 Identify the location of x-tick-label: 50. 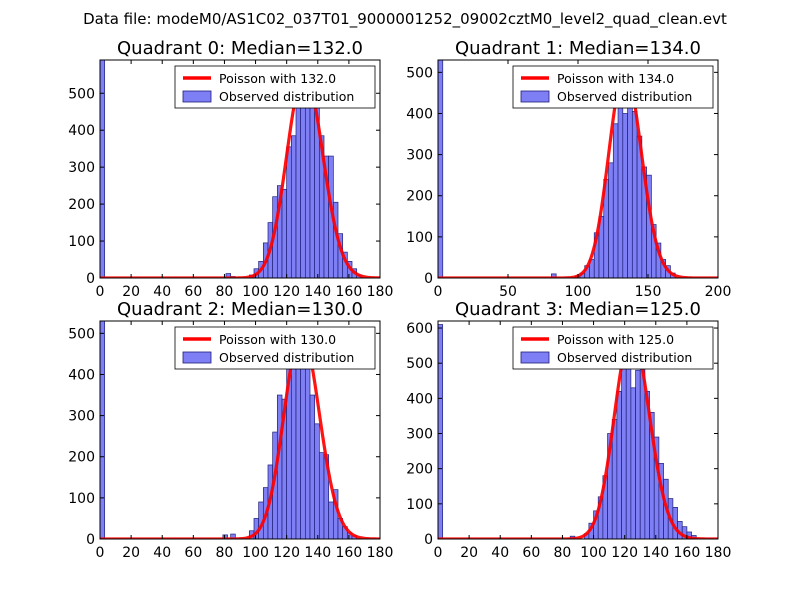
(508, 292).